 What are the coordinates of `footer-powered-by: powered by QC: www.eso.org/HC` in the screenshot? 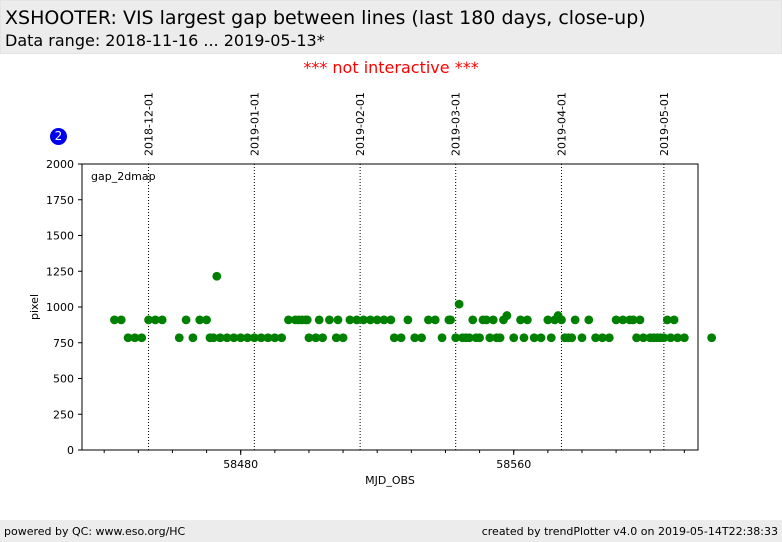 It's located at (95, 531).